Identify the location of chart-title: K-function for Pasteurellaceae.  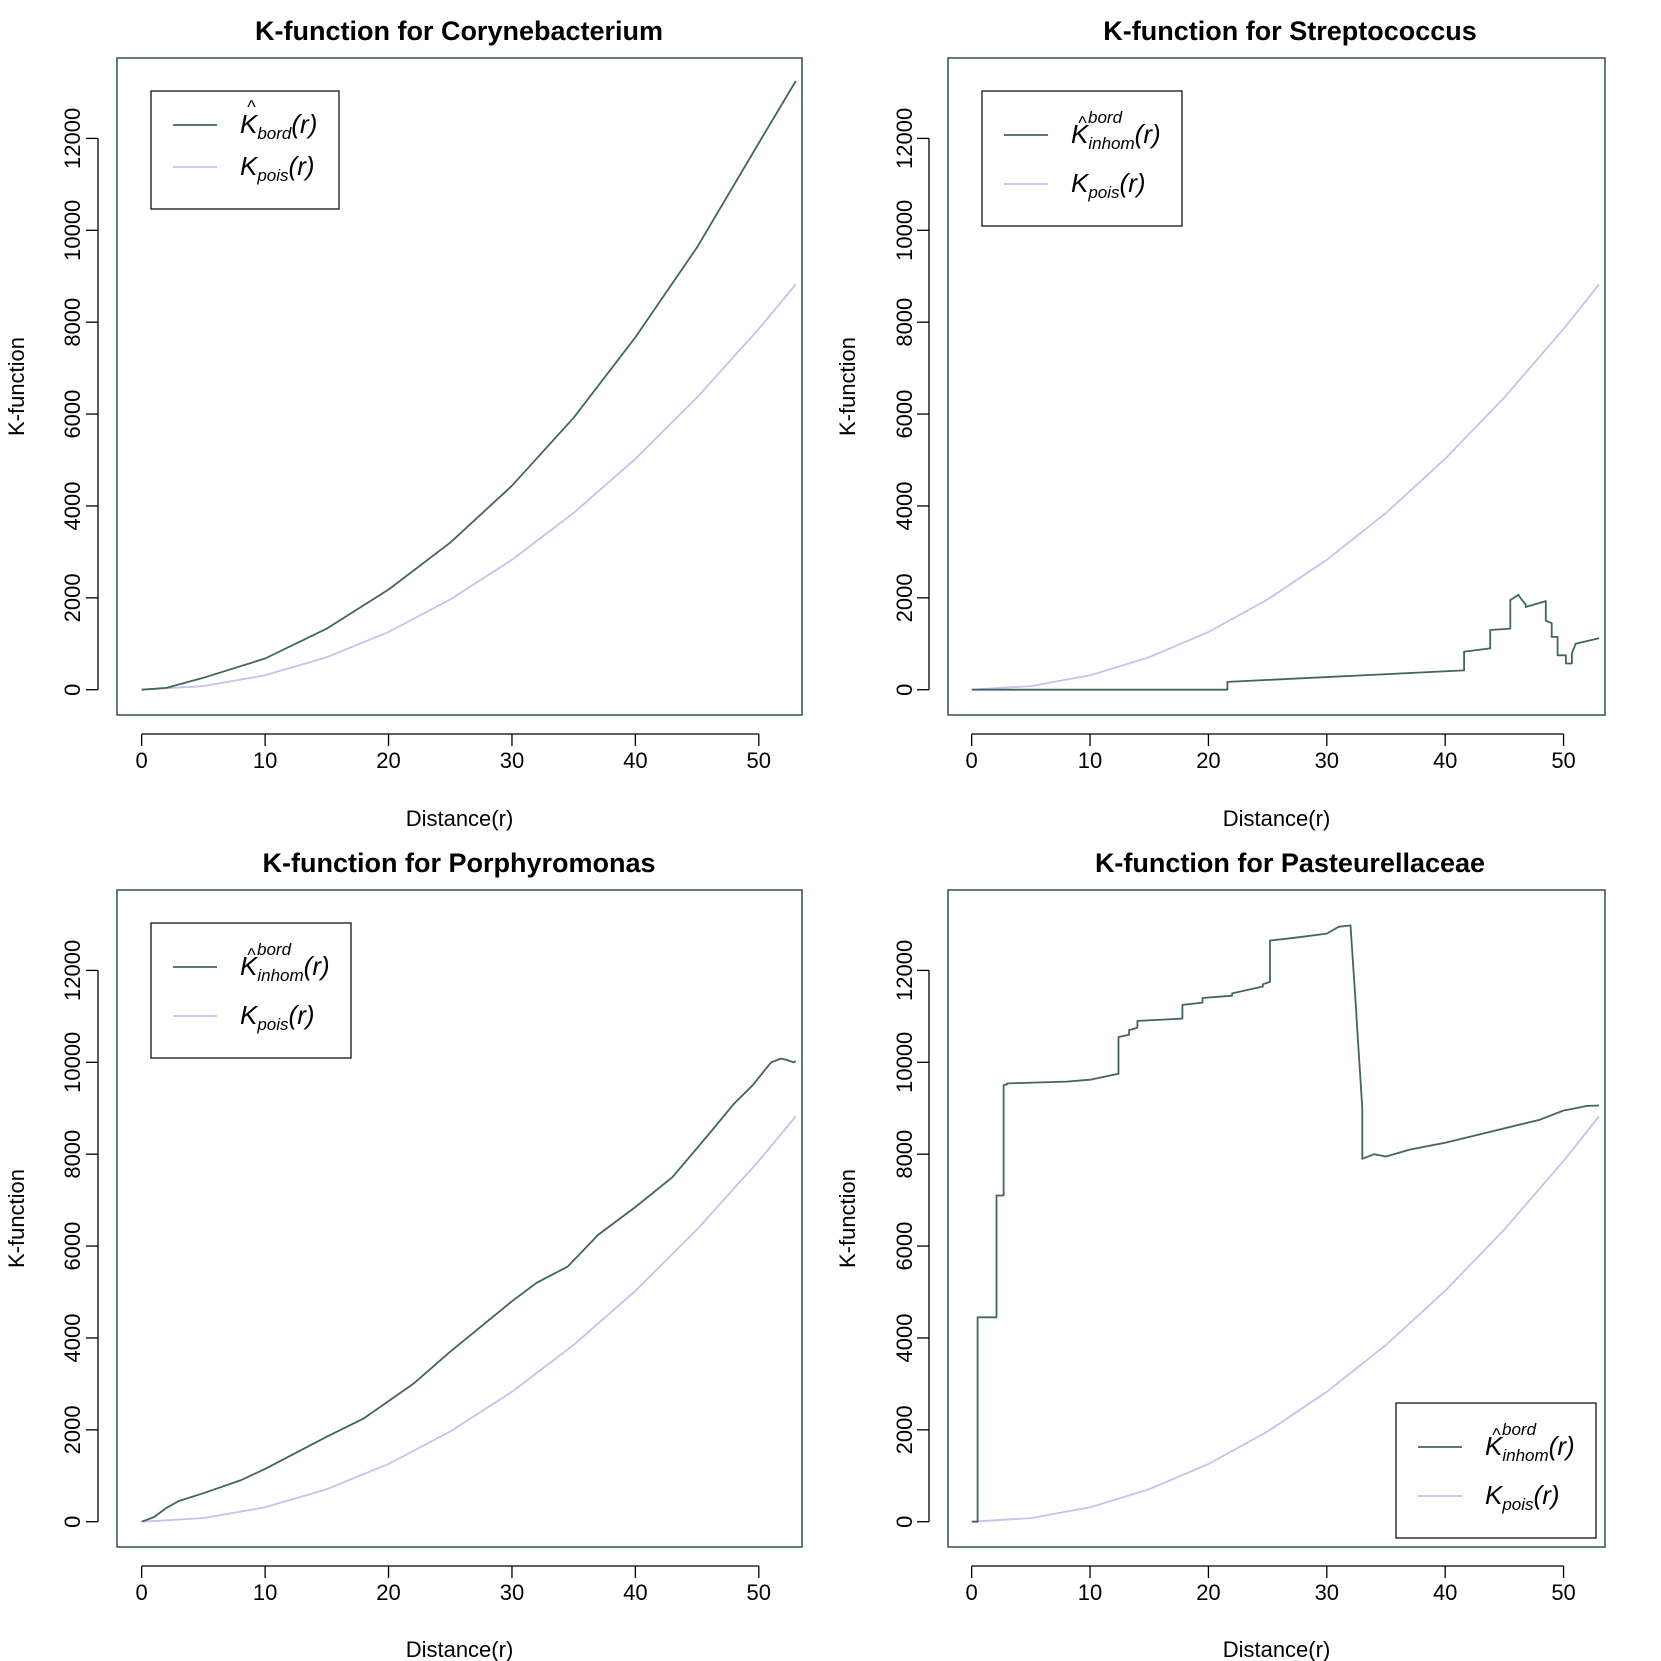
(1290, 863).